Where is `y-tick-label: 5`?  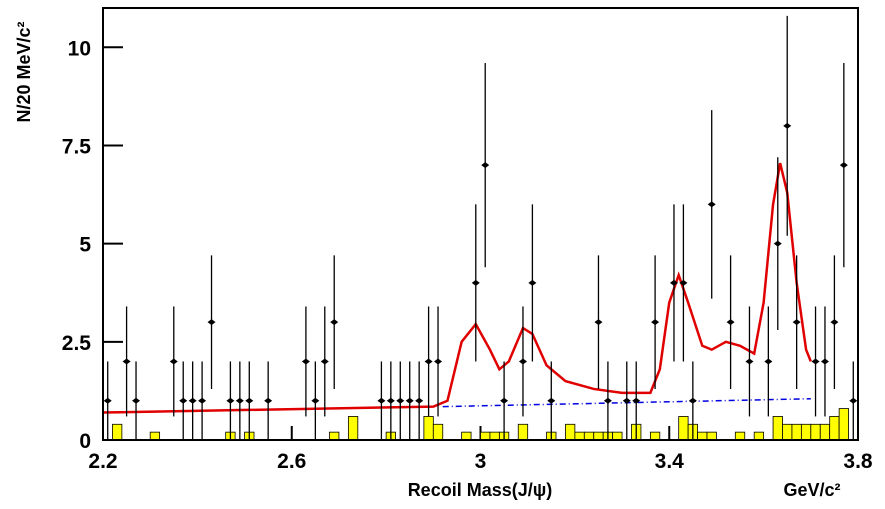
y-tick-label: 5 is located at coordinates (85, 245).